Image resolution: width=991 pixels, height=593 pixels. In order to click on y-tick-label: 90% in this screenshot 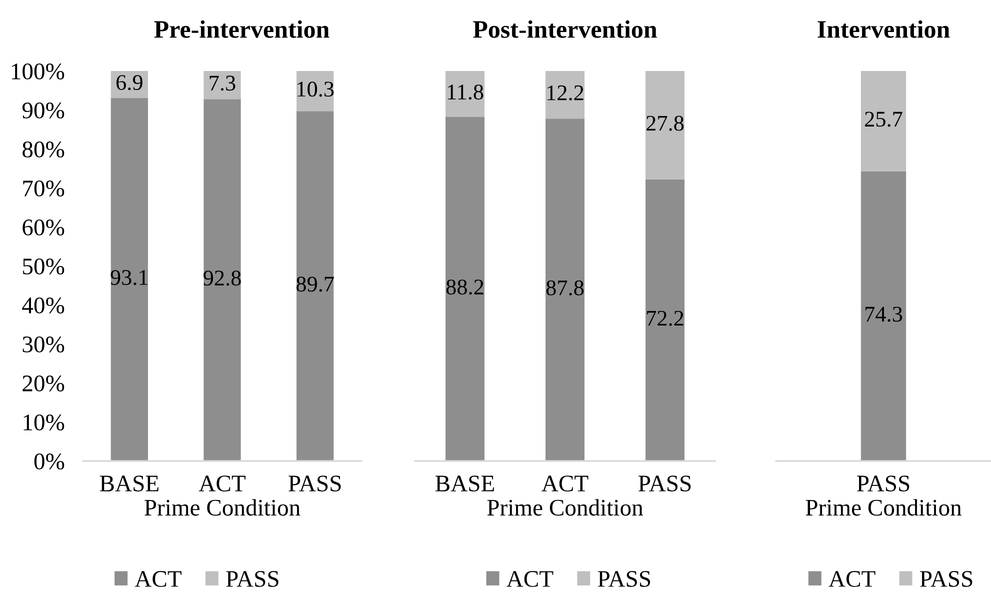, I will do `click(43, 110)`.